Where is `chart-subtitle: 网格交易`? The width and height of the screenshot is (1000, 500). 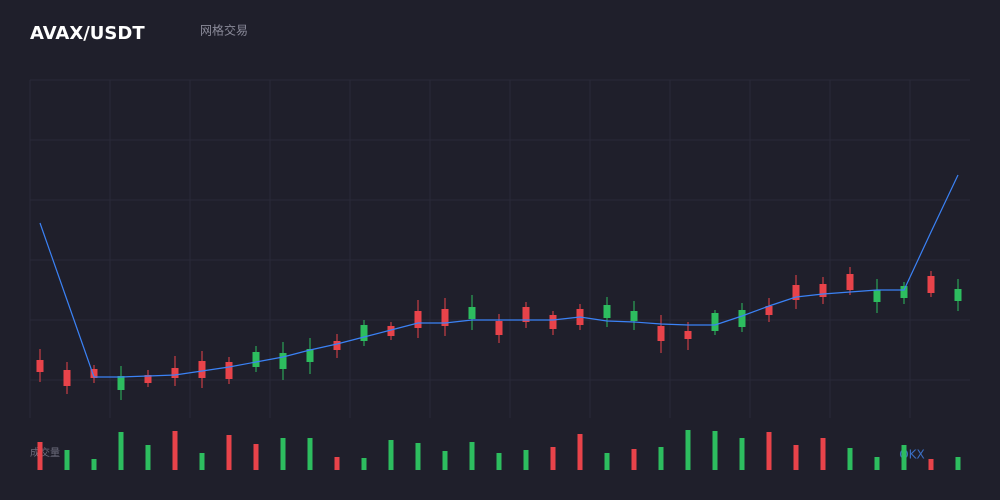 chart-subtitle: 网格交易 is located at coordinates (224, 30).